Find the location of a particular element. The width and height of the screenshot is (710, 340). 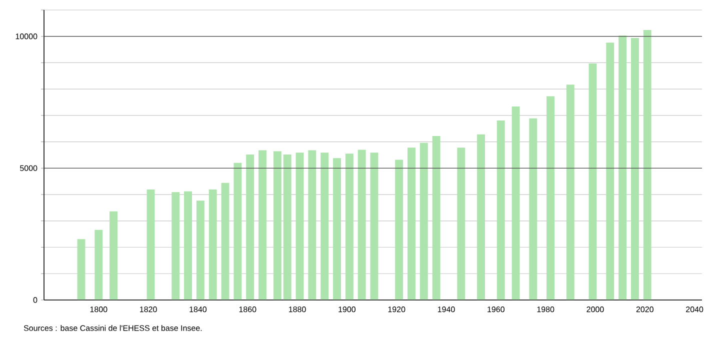

x-tick-label: 1800 is located at coordinates (99, 309).